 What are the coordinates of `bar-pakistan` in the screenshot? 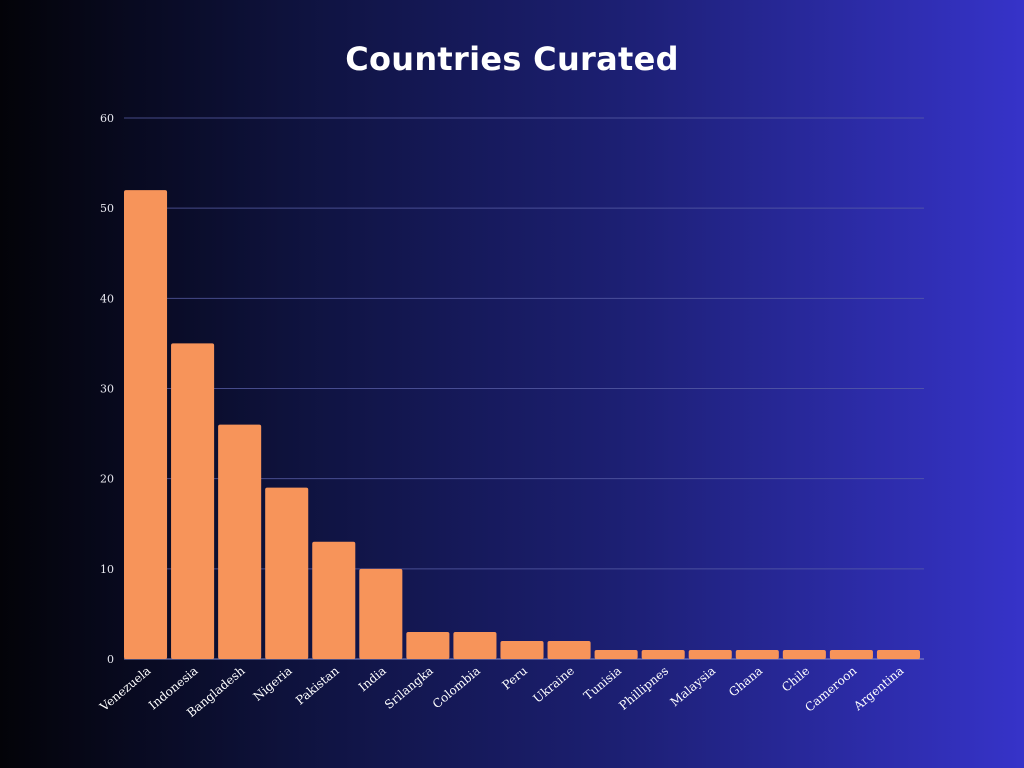 It's located at (334, 600).